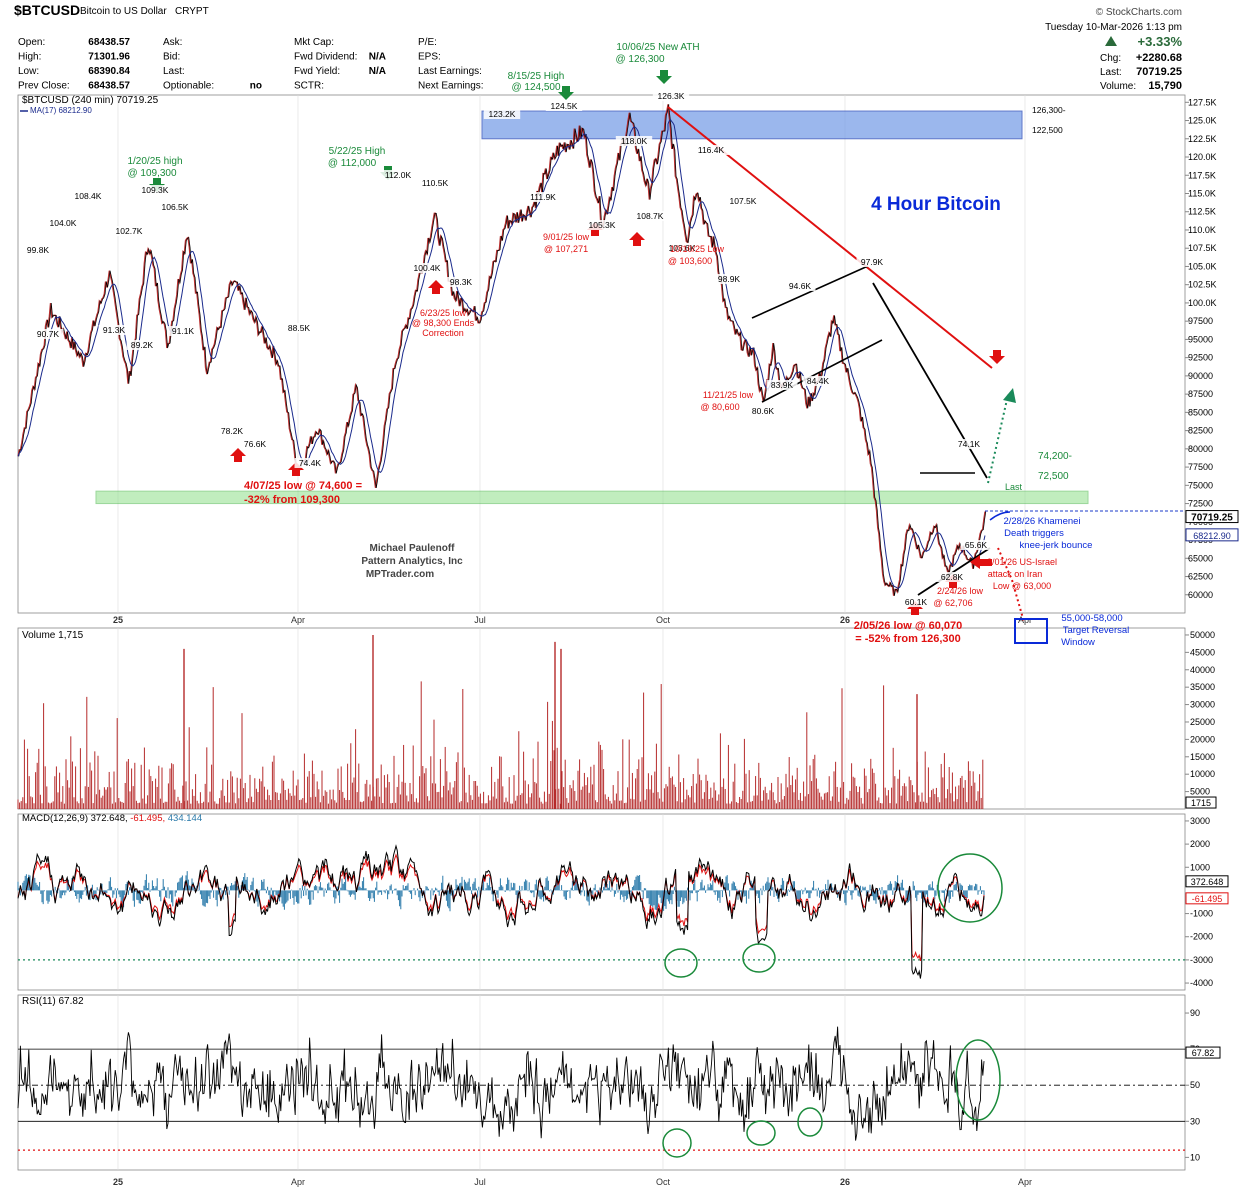 The width and height of the screenshot is (1240, 1192). Describe the element at coordinates (822, 371) in the screenshot. I see `channel-bottom-line` at that location.